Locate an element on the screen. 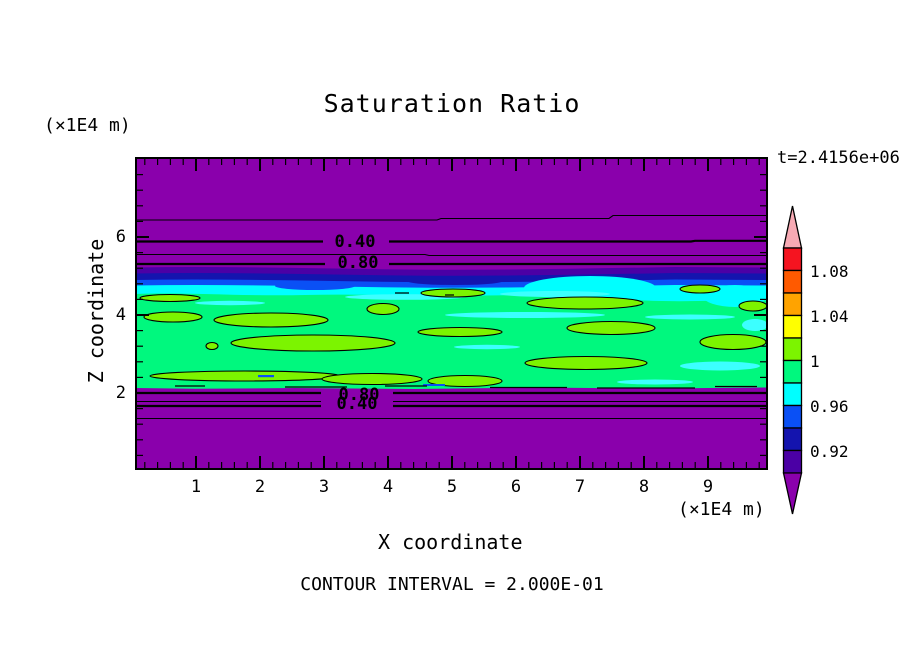 This screenshot has height=654, width=904. contour-label-lower-080: 0.80 is located at coordinates (359, 395).